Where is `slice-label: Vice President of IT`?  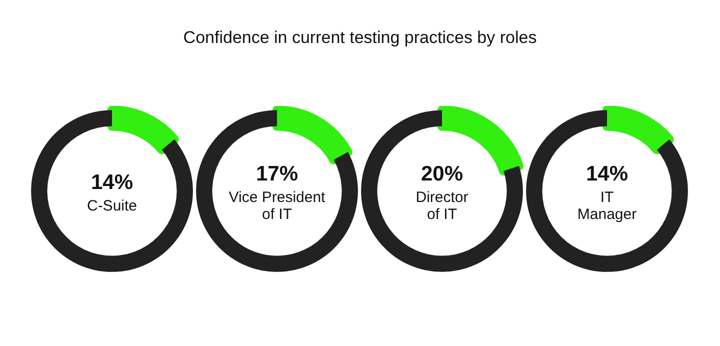 slice-label: Vice President of IT is located at coordinates (277, 206).